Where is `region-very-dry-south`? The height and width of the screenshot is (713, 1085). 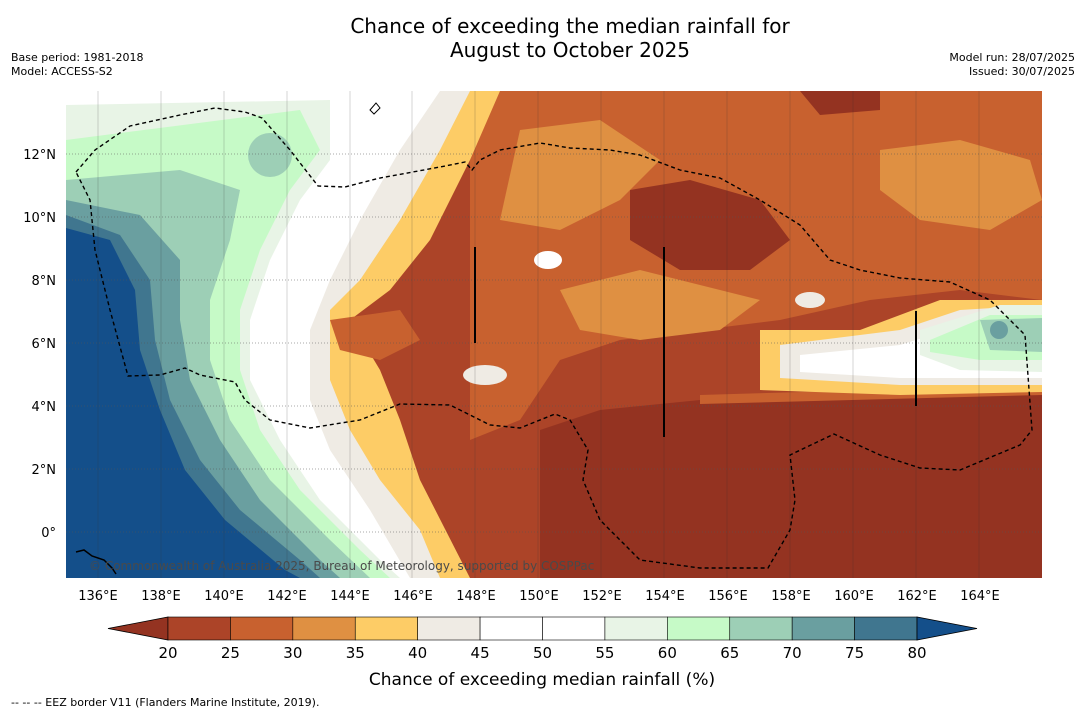 region-very-dry-south is located at coordinates (791, 485).